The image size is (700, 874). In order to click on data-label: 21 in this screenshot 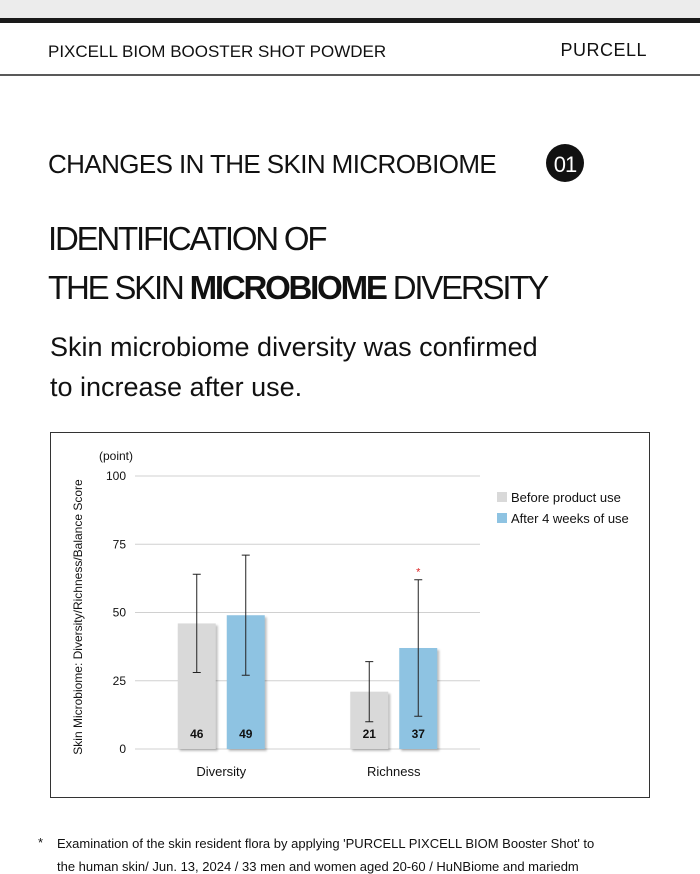, I will do `click(370, 734)`.